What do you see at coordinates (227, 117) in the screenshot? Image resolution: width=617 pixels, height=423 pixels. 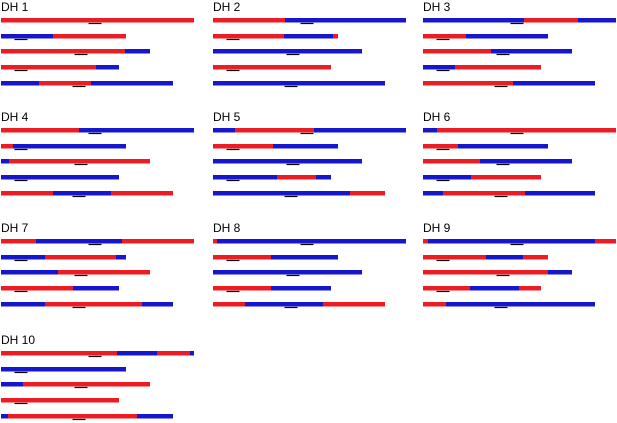 I see `panel-label: DH 5` at bounding box center [227, 117].